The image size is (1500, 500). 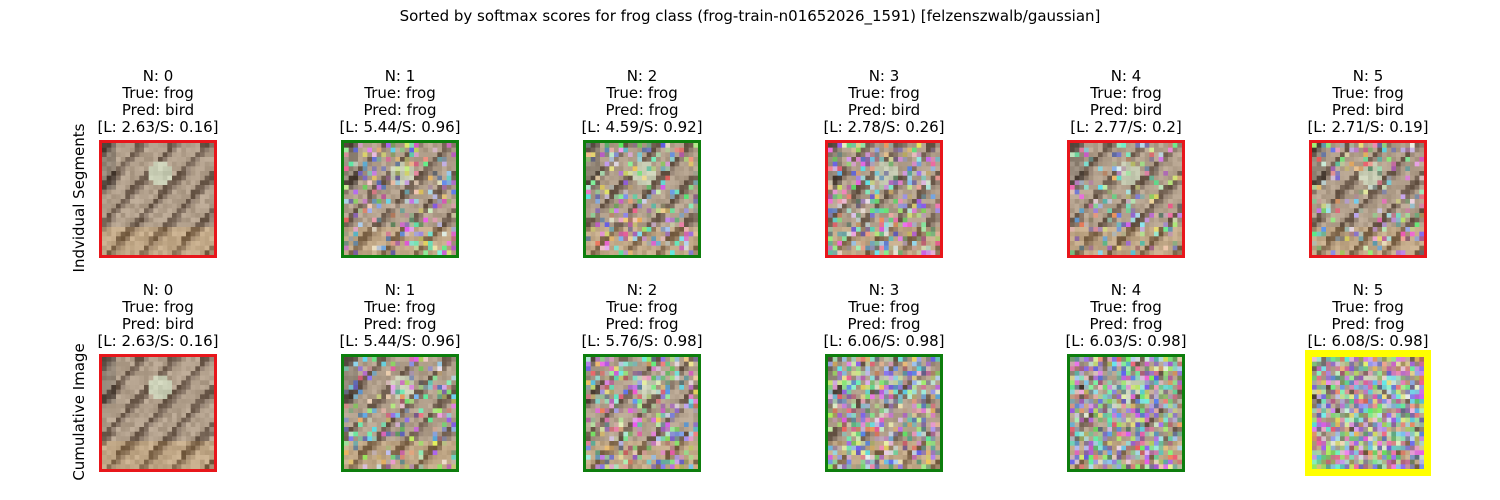 What do you see at coordinates (1368, 341) in the screenshot?
I see `panel-score-label: [L: 6.08/S: 0.98]` at bounding box center [1368, 341].